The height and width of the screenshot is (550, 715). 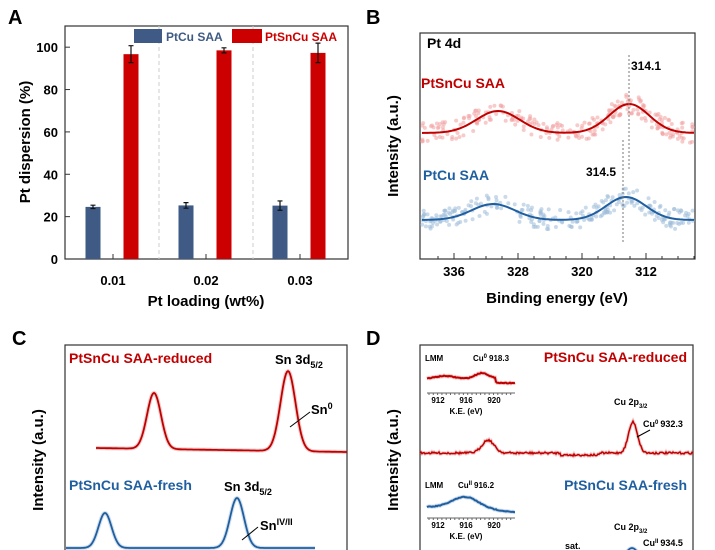 What do you see at coordinates (454, 271) in the screenshot?
I see `x-tick-label: 336` at bounding box center [454, 271].